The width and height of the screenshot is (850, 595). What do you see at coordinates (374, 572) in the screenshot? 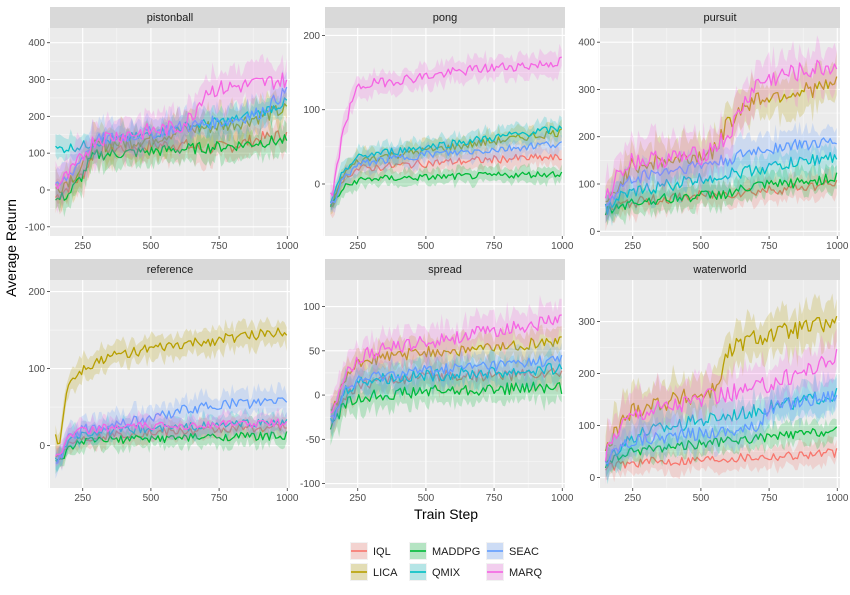
I see `legend-item-LICA: LICA` at bounding box center [374, 572].